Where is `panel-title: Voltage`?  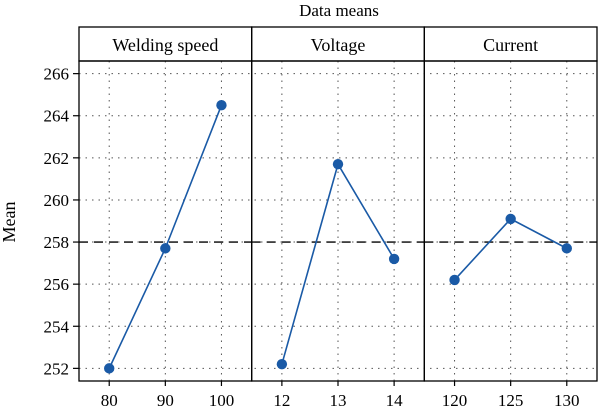 panel-title: Voltage is located at coordinates (338, 45).